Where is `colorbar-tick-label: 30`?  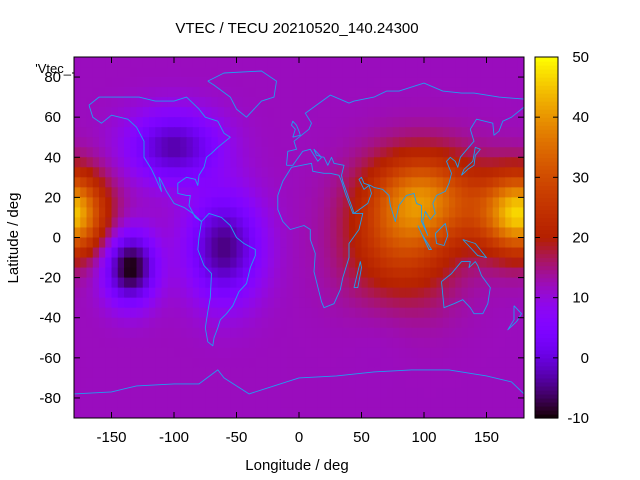 colorbar-tick-label: 30 is located at coordinates (580, 177).